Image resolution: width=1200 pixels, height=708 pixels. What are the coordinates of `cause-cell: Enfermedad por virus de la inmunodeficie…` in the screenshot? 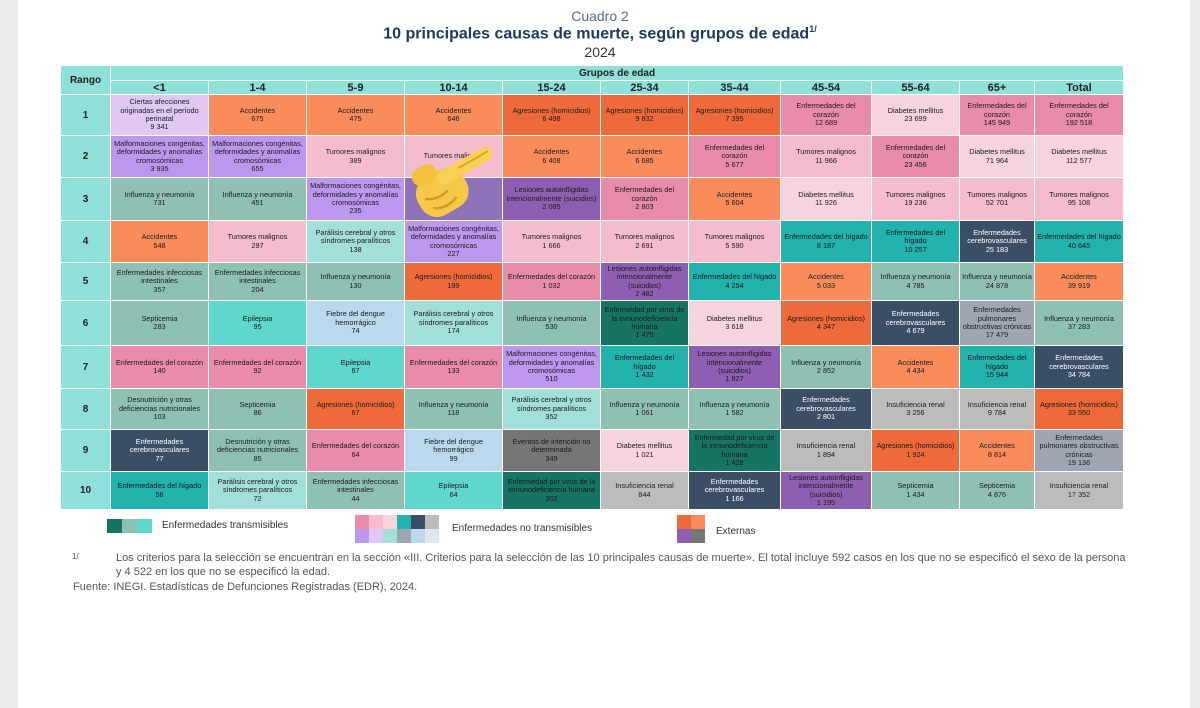 It's located at (551, 490).